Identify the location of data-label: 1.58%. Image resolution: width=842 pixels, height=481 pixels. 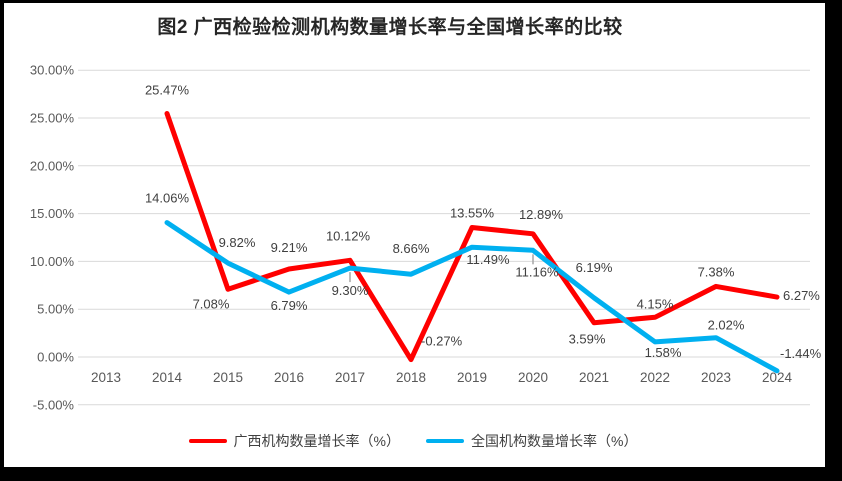
(663, 352).